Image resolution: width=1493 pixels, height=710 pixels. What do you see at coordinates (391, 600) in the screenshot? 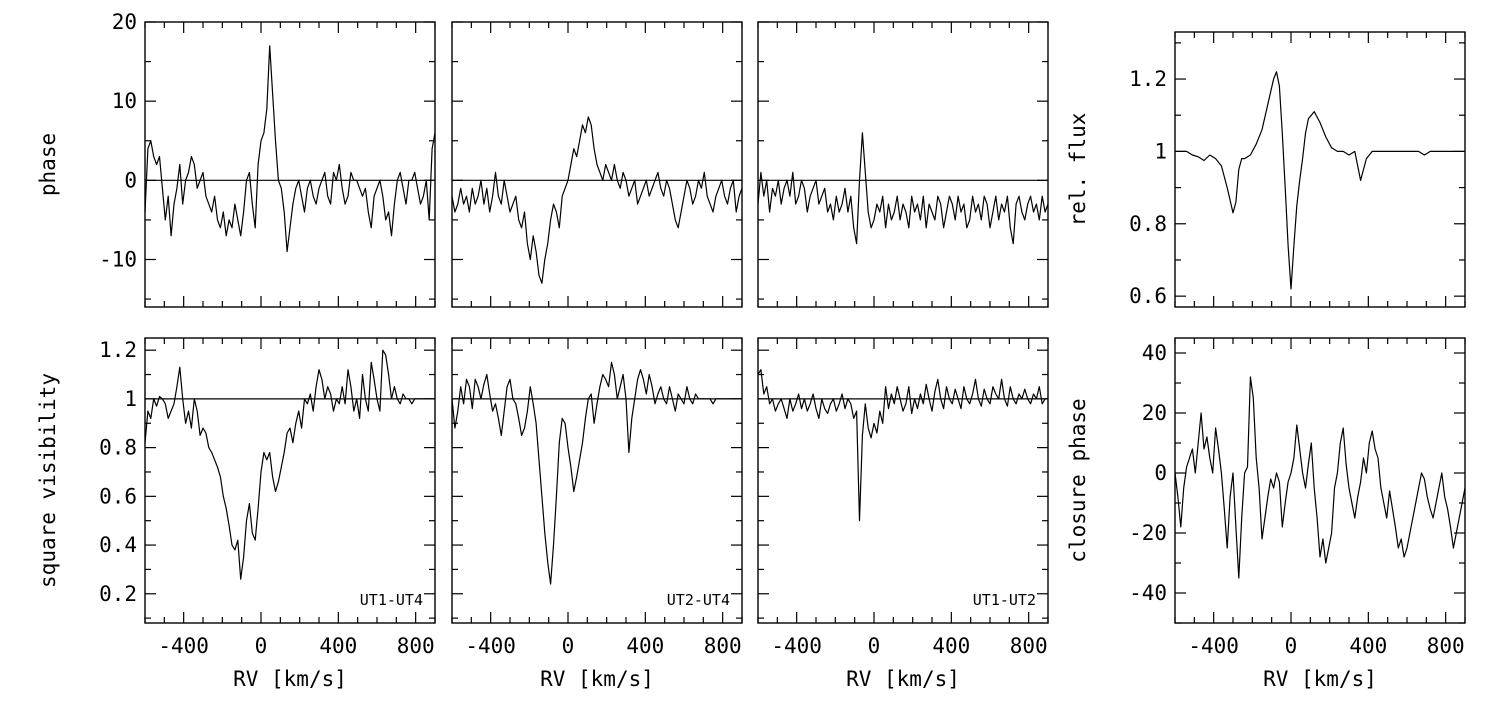
I see `baseline-label: UT1-UT4` at bounding box center [391, 600].